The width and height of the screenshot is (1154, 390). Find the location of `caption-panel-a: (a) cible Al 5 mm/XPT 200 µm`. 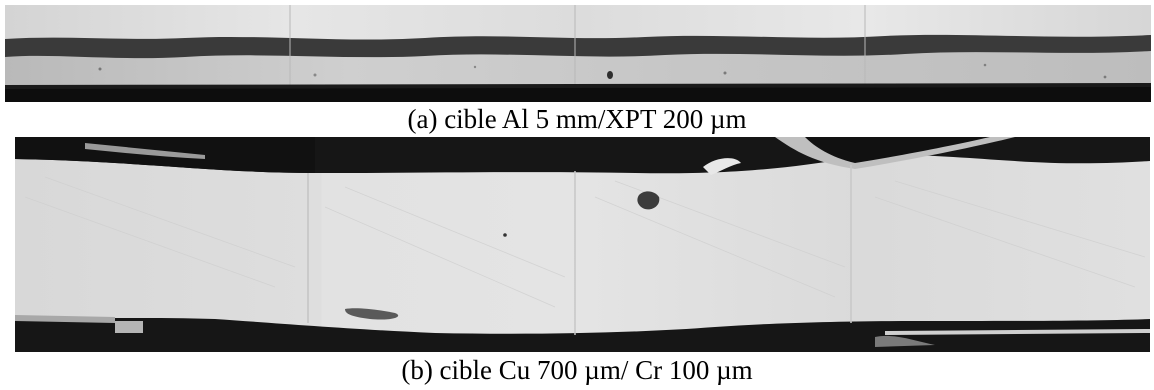

caption-panel-a: (a) cible Al 5 mm/XPT 200 µm is located at coordinates (577, 119).